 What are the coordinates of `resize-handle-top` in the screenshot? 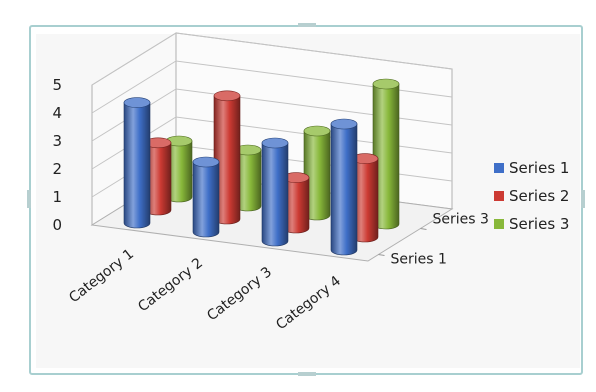 It's located at (307, 25).